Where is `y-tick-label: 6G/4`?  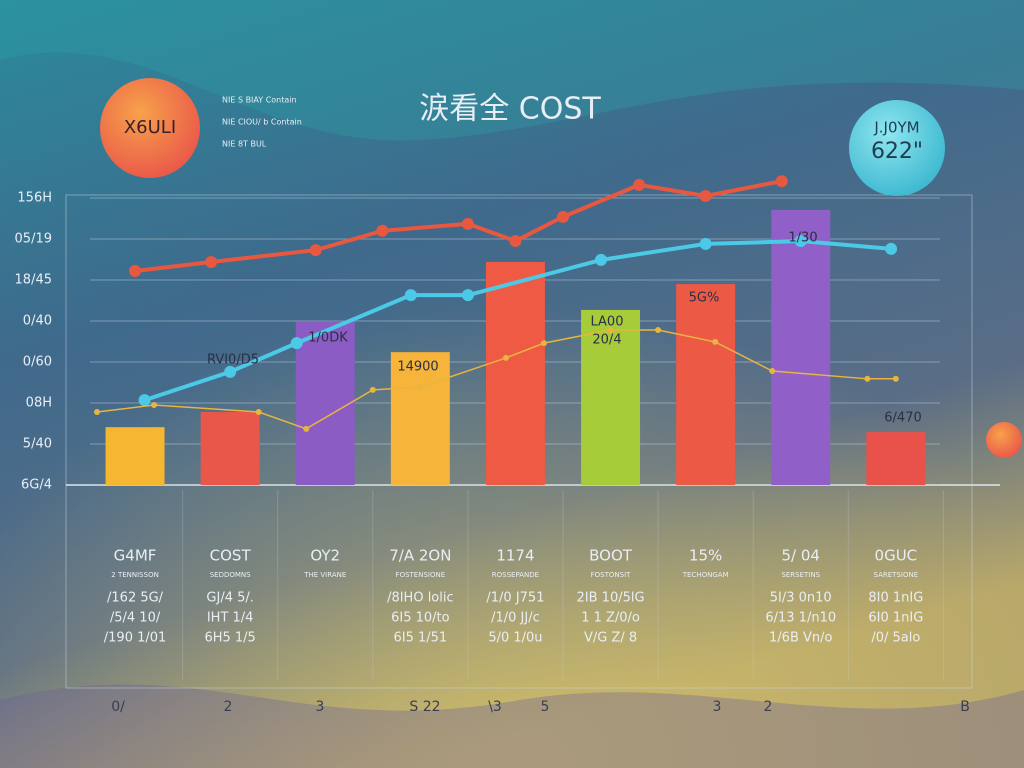 y-tick-label: 6G/4 is located at coordinates (36, 485).